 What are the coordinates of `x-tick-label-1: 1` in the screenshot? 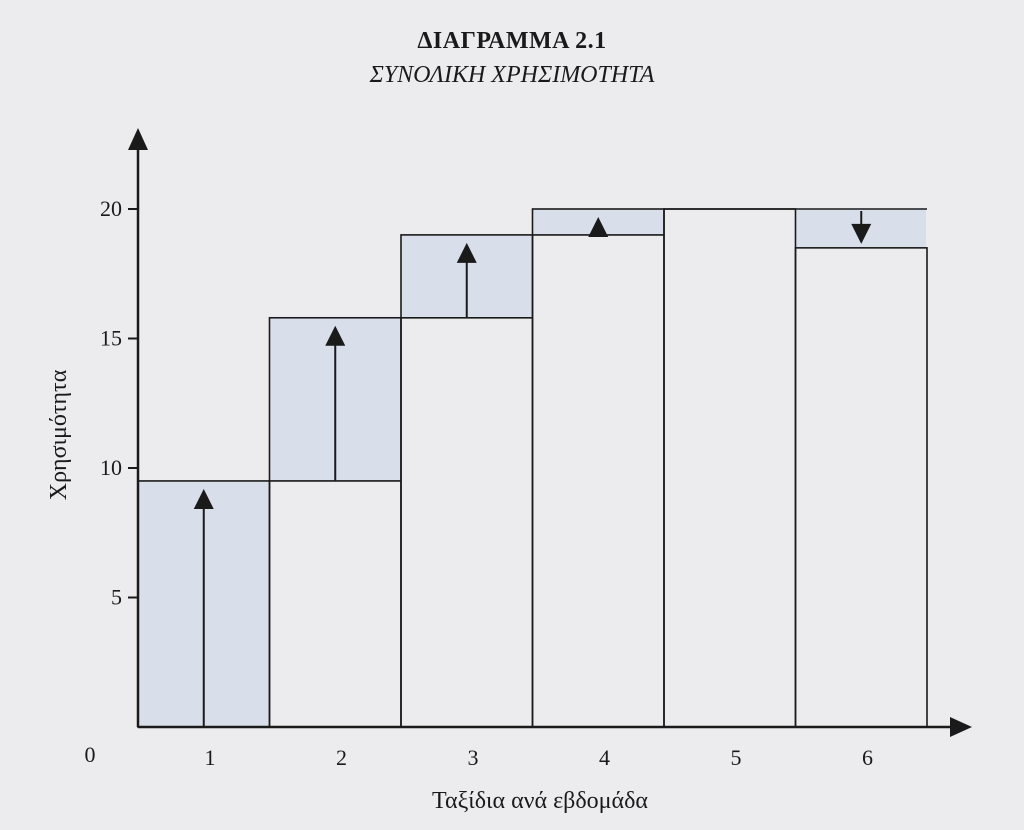 It's located at (210, 757).